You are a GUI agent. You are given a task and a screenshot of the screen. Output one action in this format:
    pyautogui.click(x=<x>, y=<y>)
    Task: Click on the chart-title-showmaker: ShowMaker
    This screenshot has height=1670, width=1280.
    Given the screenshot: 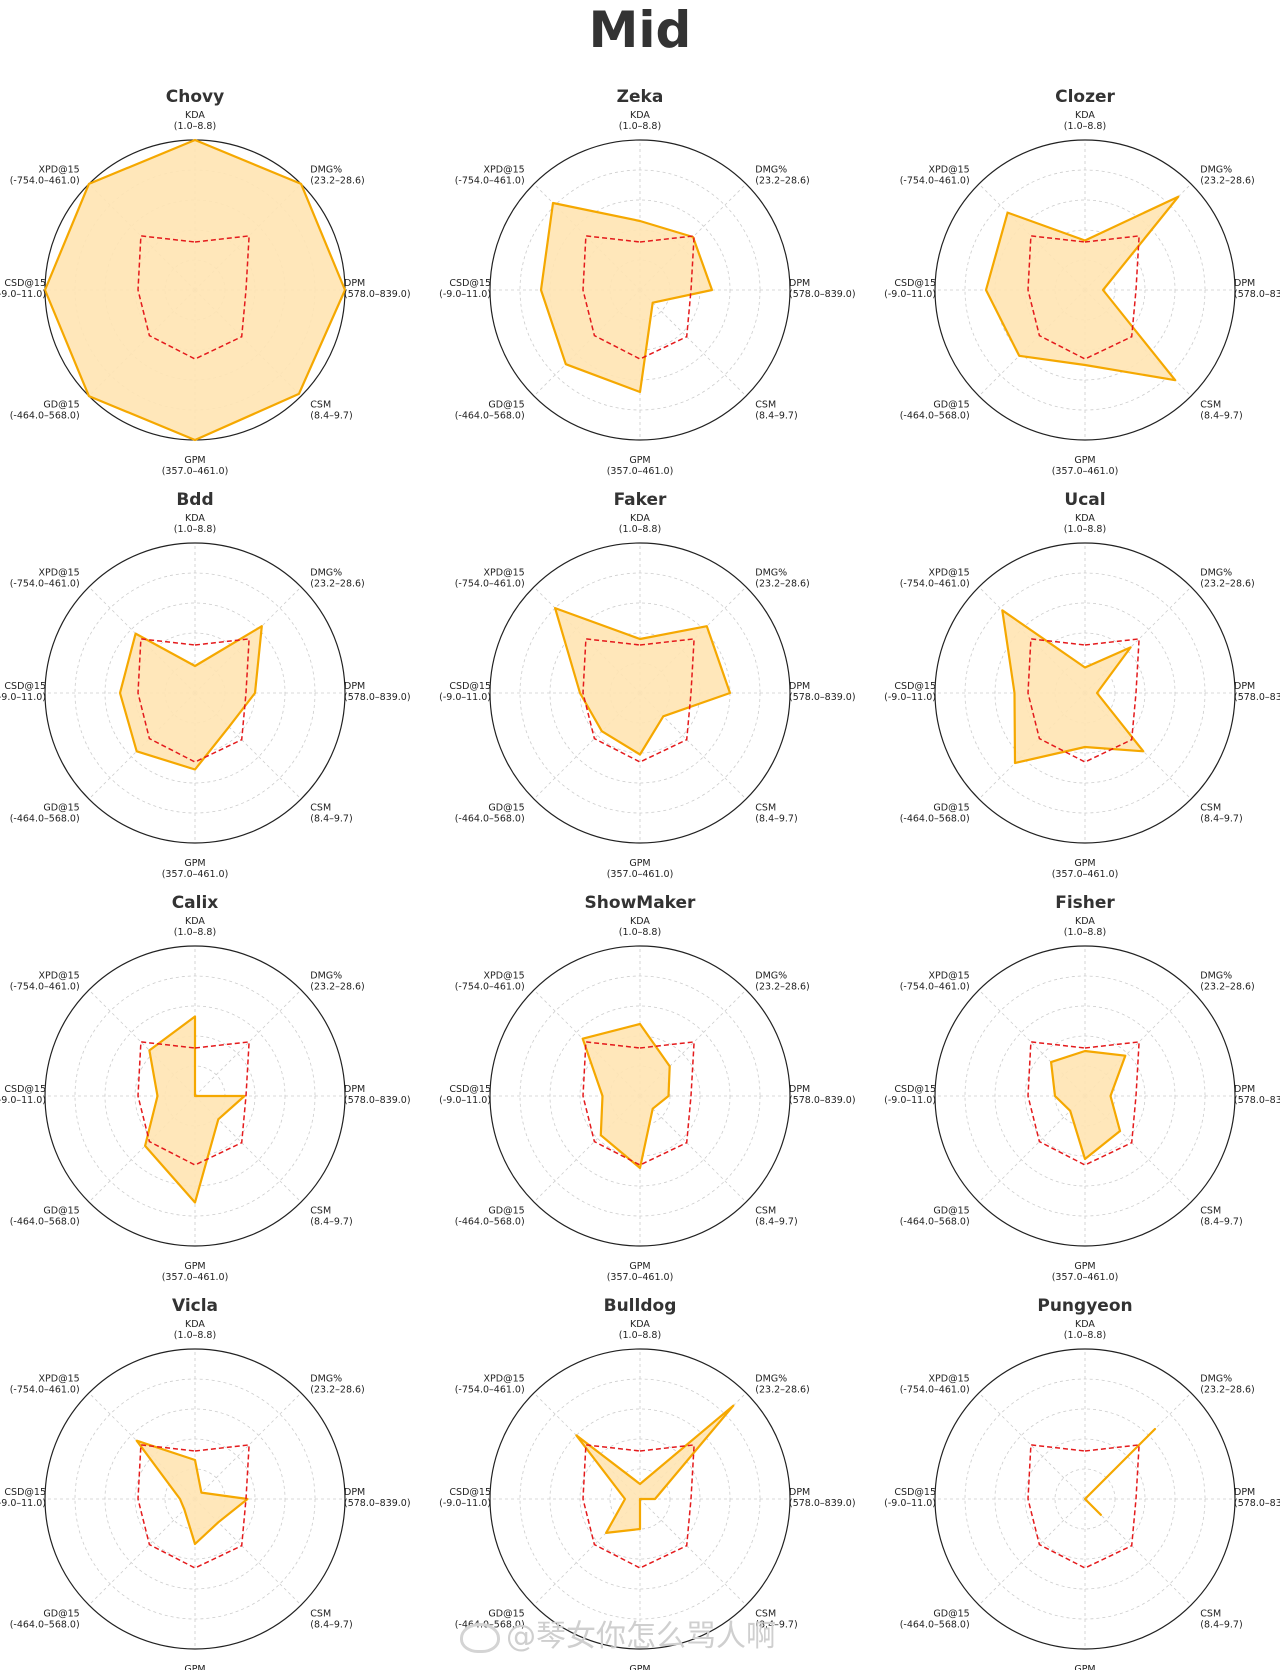 What is the action you would take?
    pyautogui.click(x=640, y=903)
    